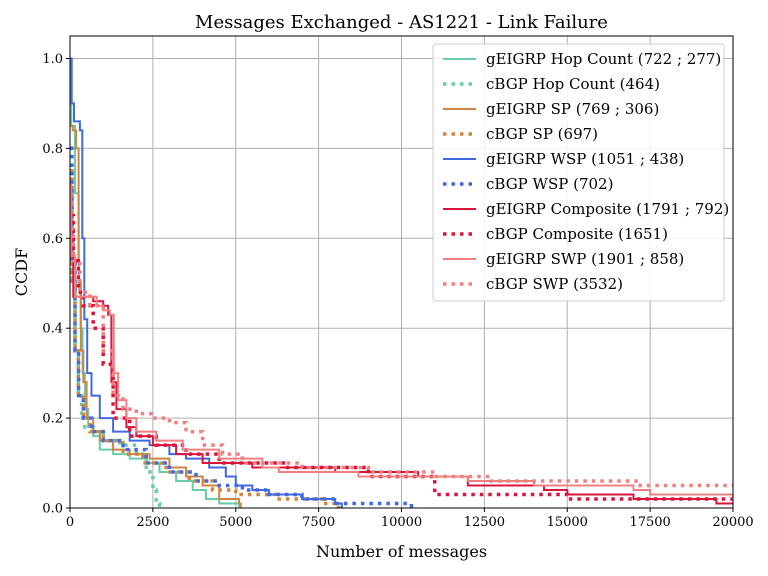  What do you see at coordinates (585, 159) in the screenshot?
I see `legend-label-4: gEIGRP WSP (1051 ; 438)` at bounding box center [585, 159].